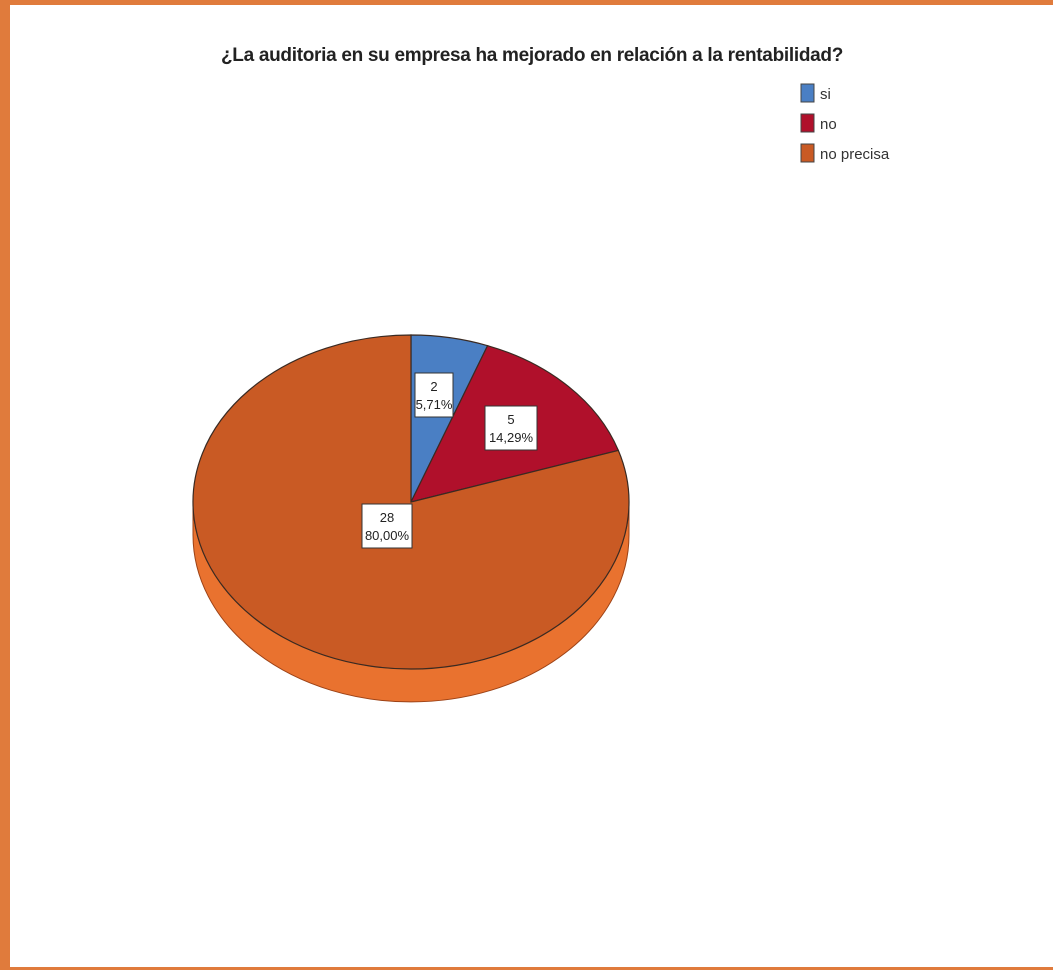 This screenshot has height=970, width=1053. I want to click on data-label-count: 28, so click(387, 517).